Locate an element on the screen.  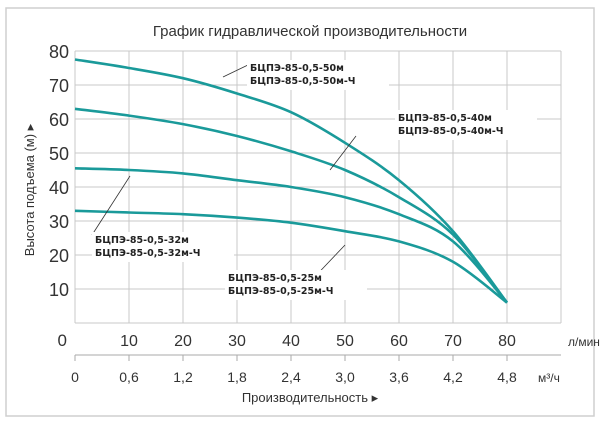
x-tick-label: 80 is located at coordinates (507, 341).